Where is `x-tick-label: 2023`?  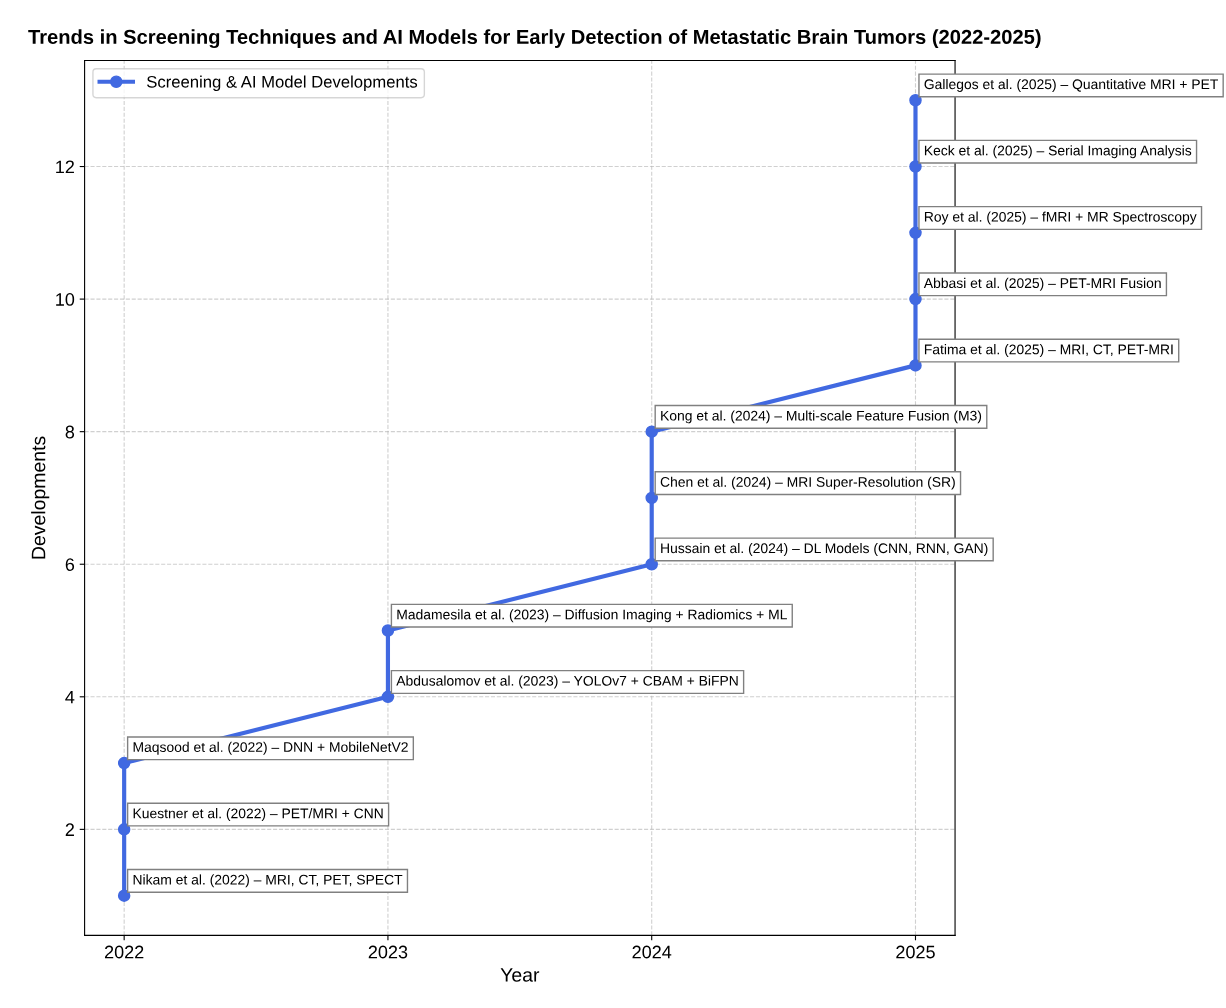
x-tick-label: 2023 is located at coordinates (388, 952).